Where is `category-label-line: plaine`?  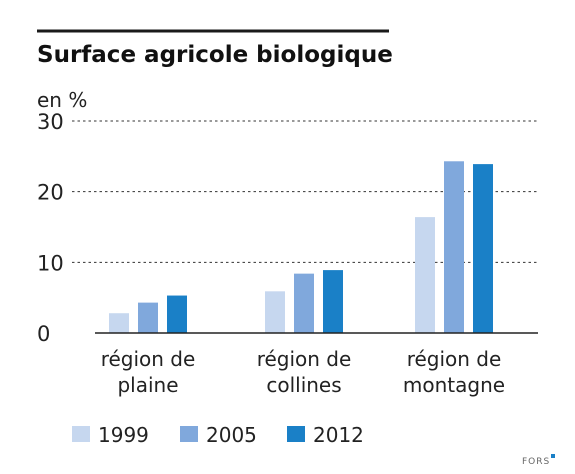 category-label-line: plaine is located at coordinates (147, 385).